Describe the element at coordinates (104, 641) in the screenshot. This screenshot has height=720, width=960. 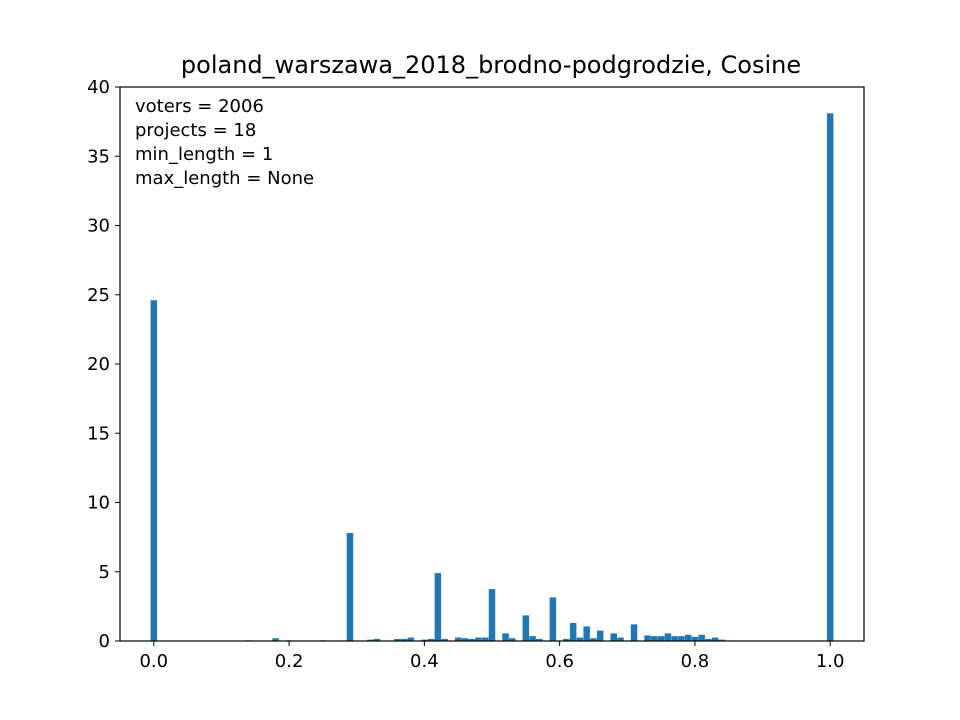
I see `y-tick-label: 0` at that location.